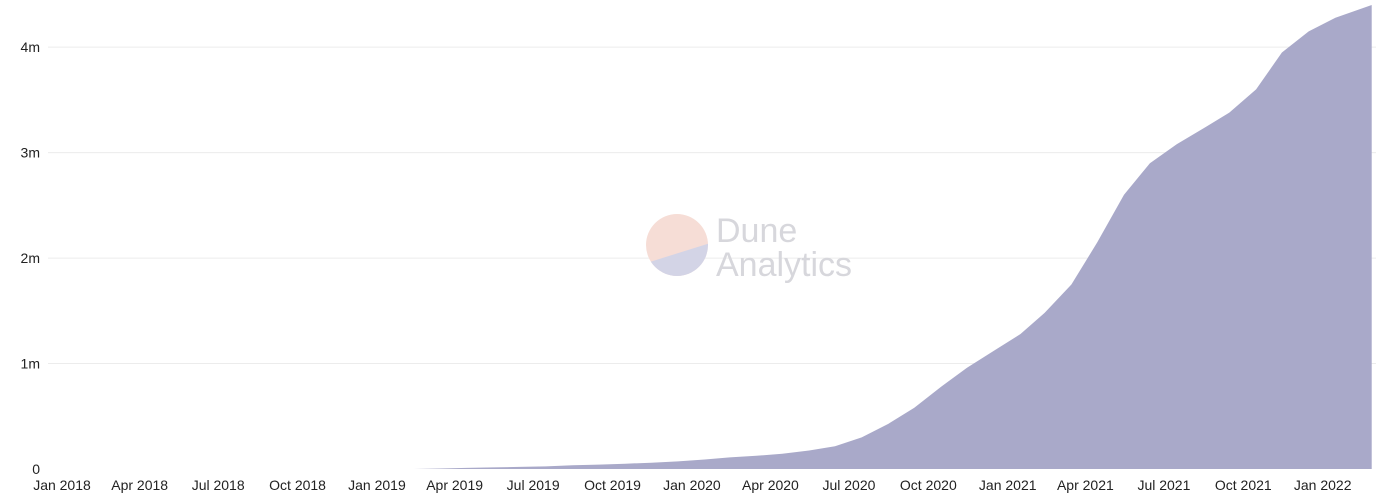 The height and width of the screenshot is (495, 1400). I want to click on x-tick-label: Jan 2020, so click(692, 485).